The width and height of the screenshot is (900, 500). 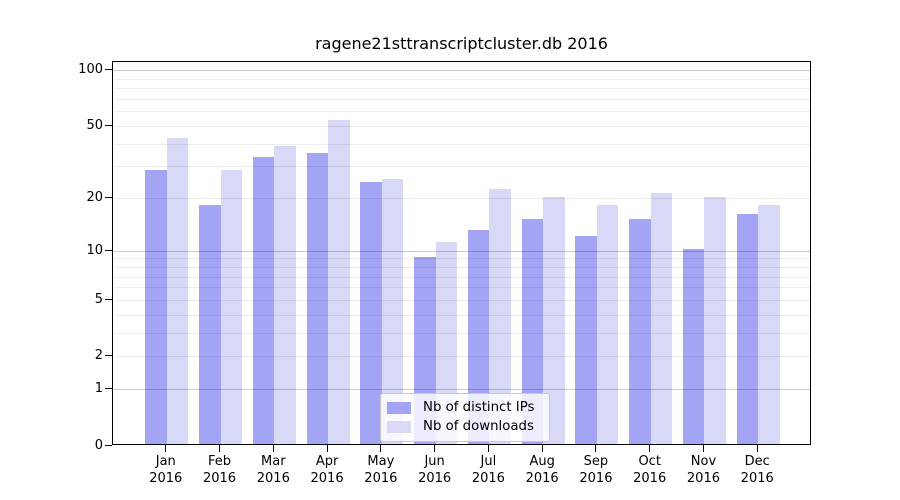 I want to click on x-tick-label-dec: Dec 2016, so click(x=757, y=470).